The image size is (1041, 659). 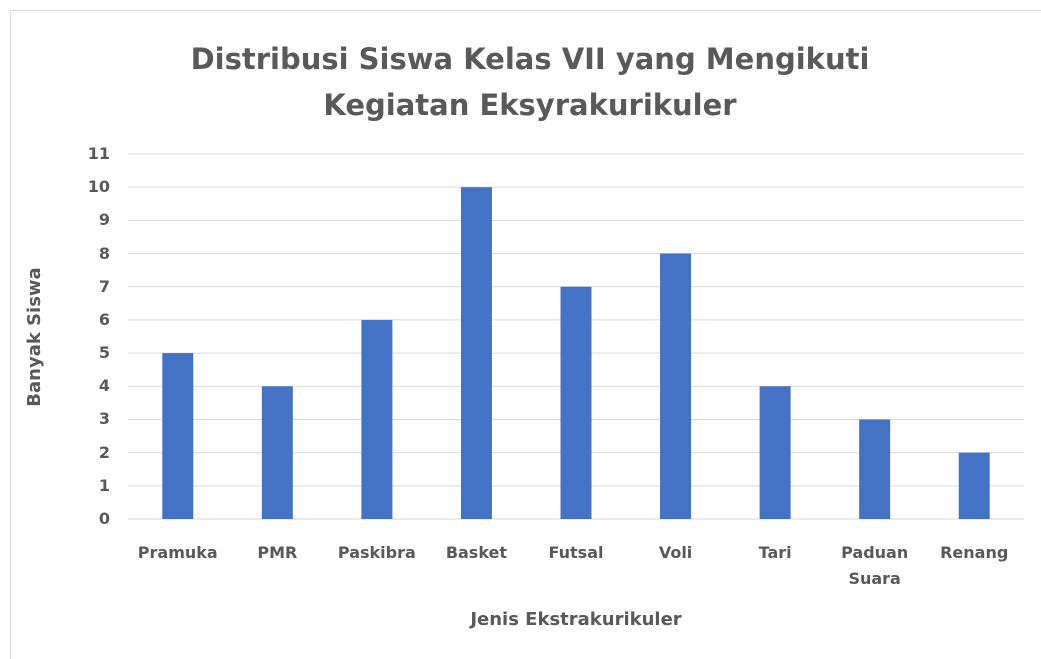 I want to click on y-tick-label: 4, so click(x=104, y=386).